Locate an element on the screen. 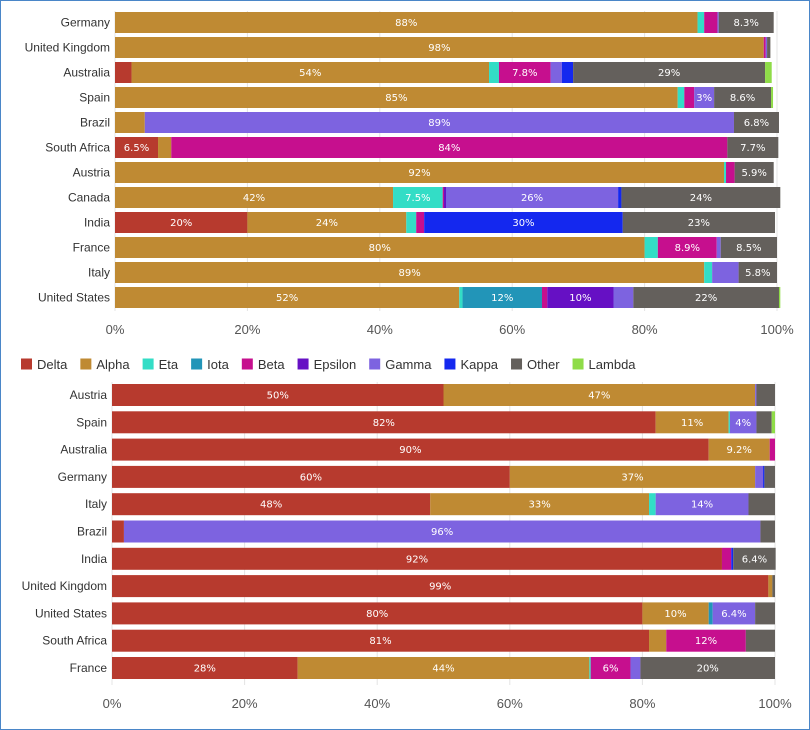 The width and height of the screenshot is (810, 730). x-tick-label: 80% is located at coordinates (642, 703).